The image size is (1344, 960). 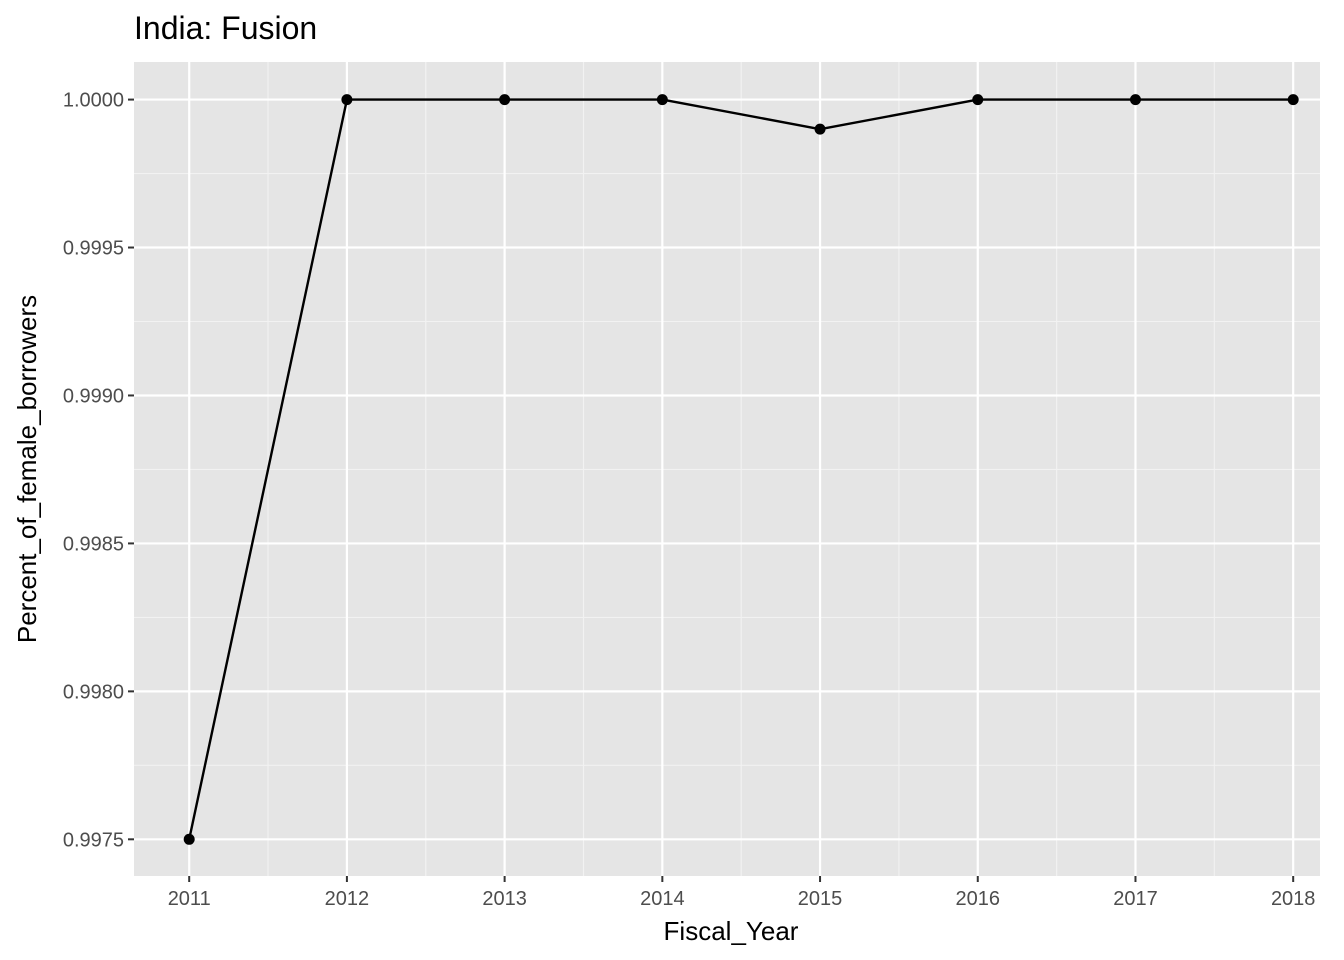 What do you see at coordinates (978, 899) in the screenshot?
I see `x-tick-label: 2016` at bounding box center [978, 899].